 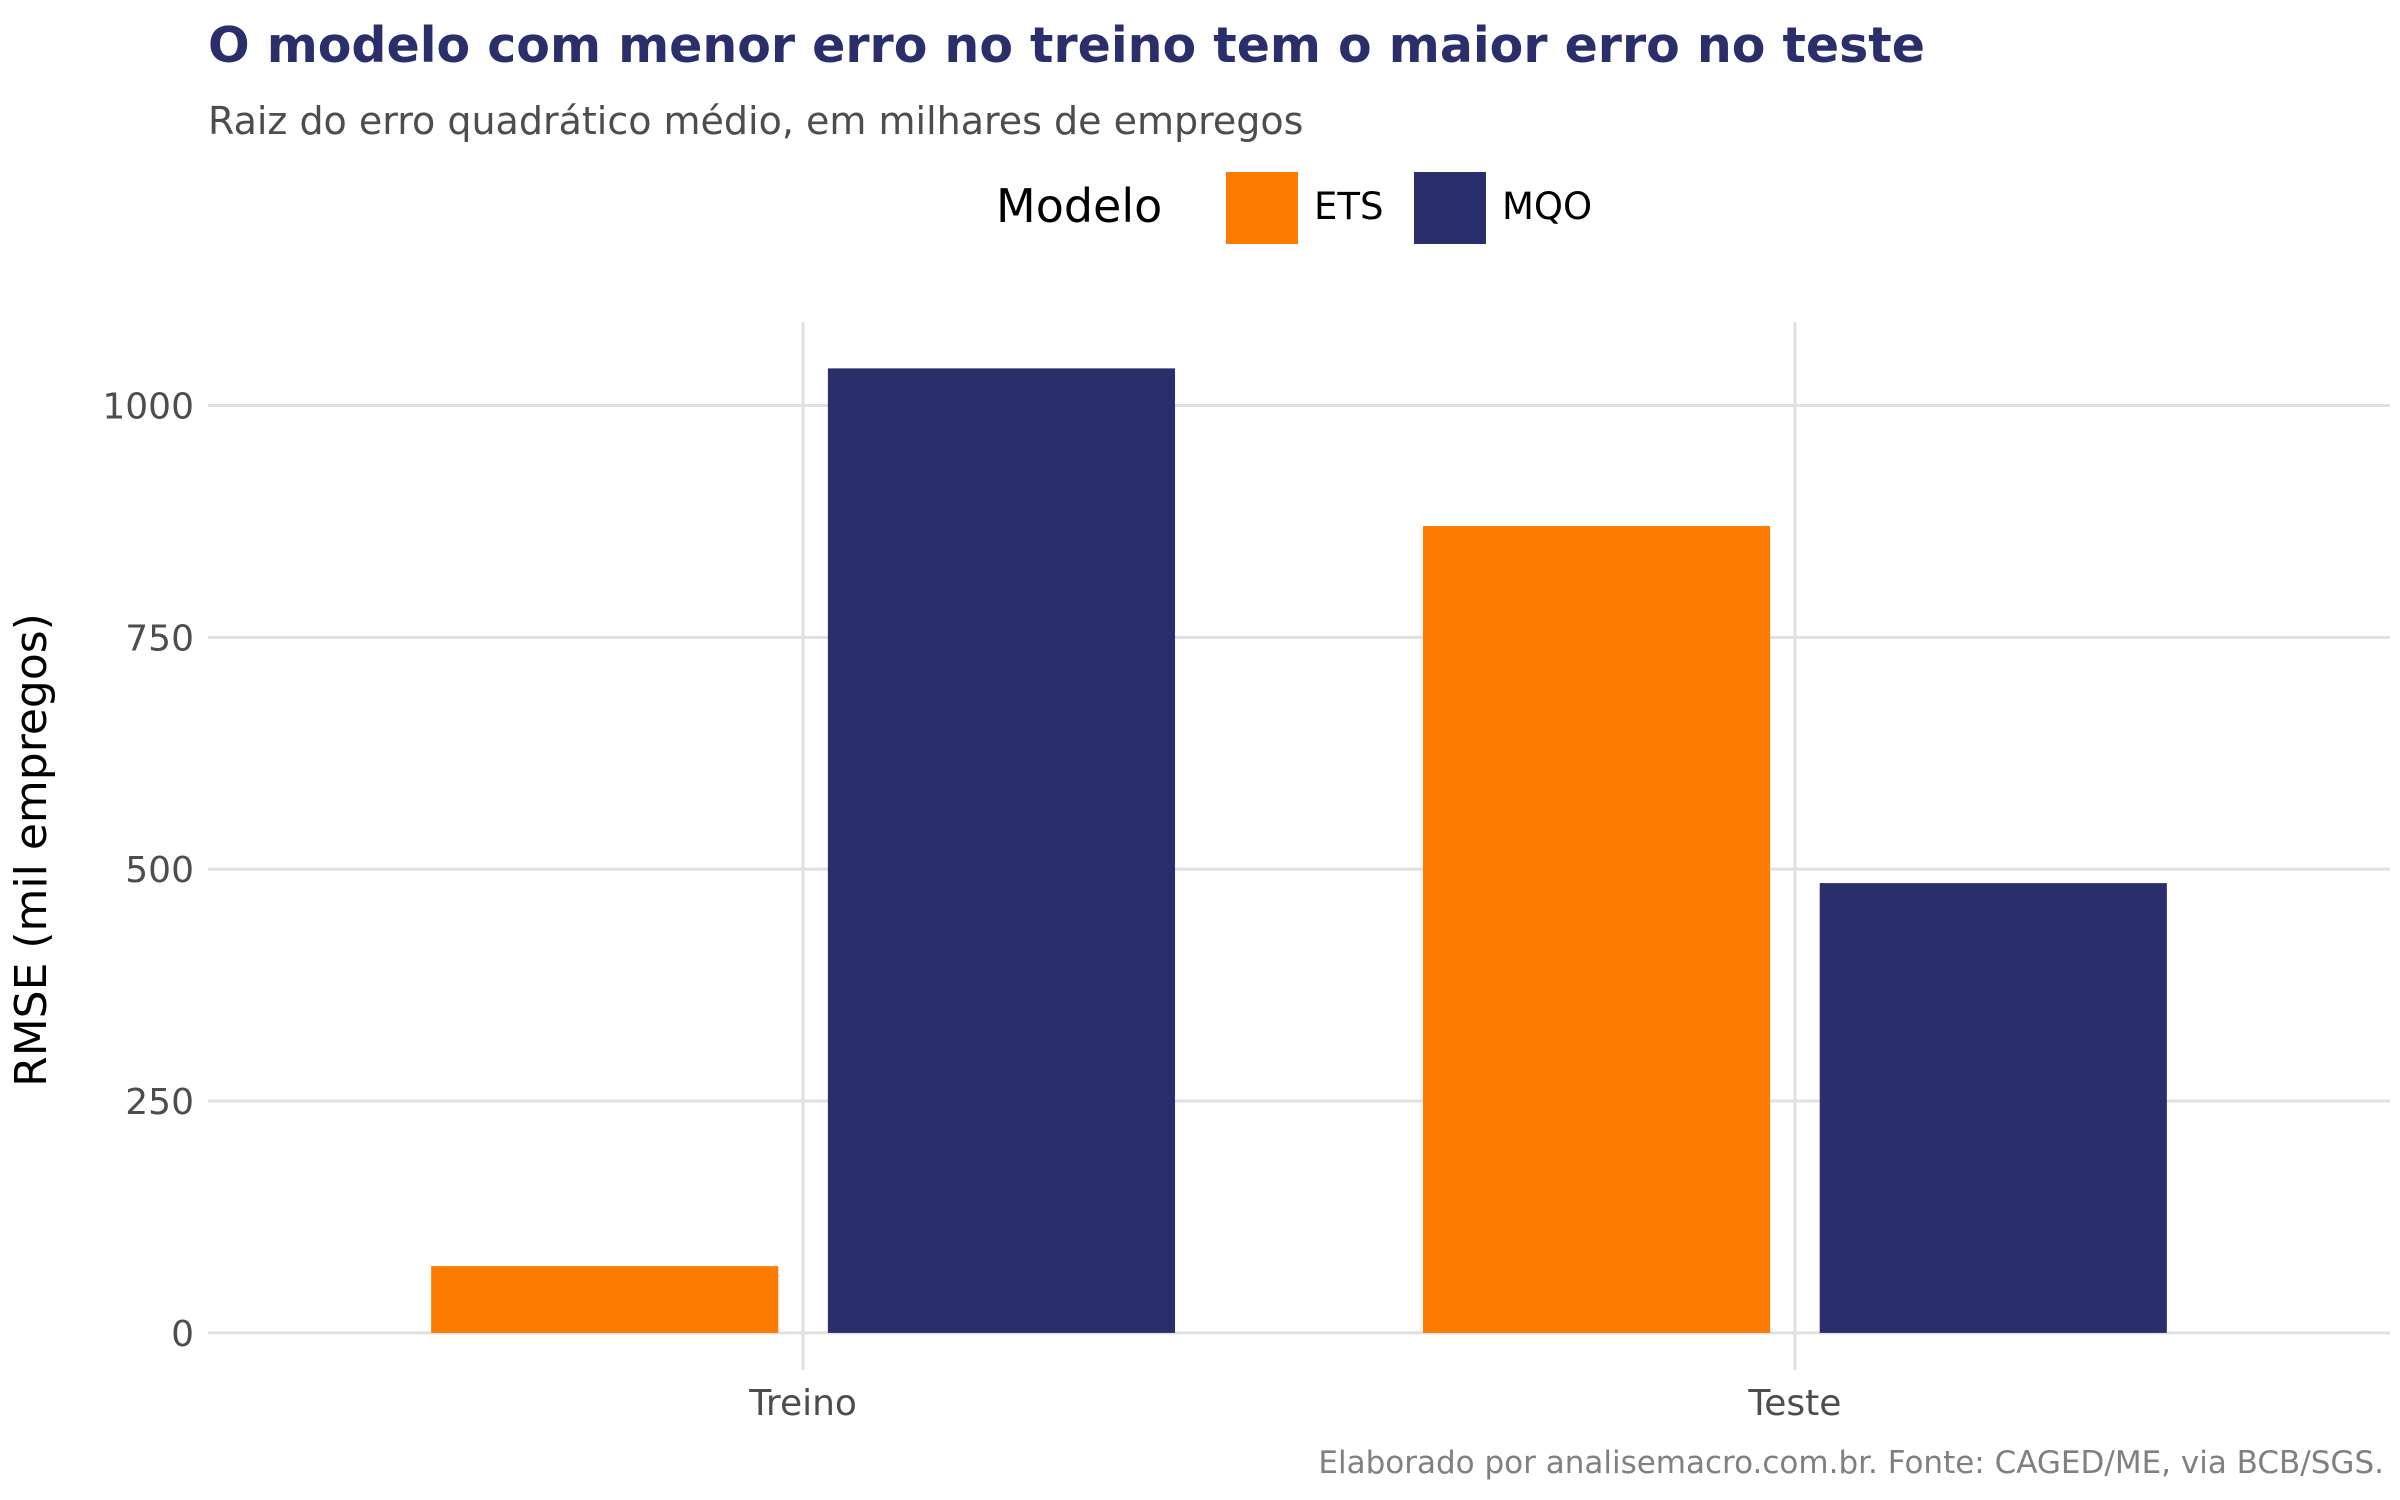 I want to click on y-axis-ticks: 0 250 500 750 1000, so click(x=148, y=870).